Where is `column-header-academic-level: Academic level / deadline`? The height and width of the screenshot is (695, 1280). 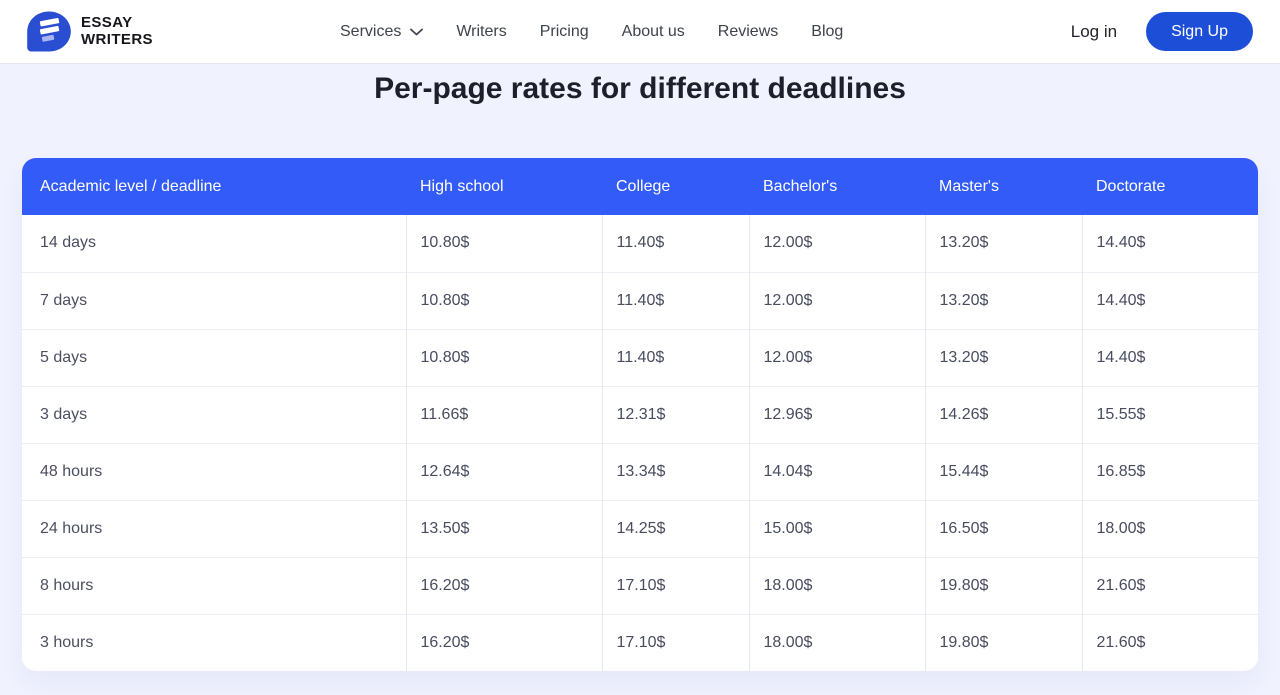 column-header-academic-level: Academic level / deadline is located at coordinates (214, 186).